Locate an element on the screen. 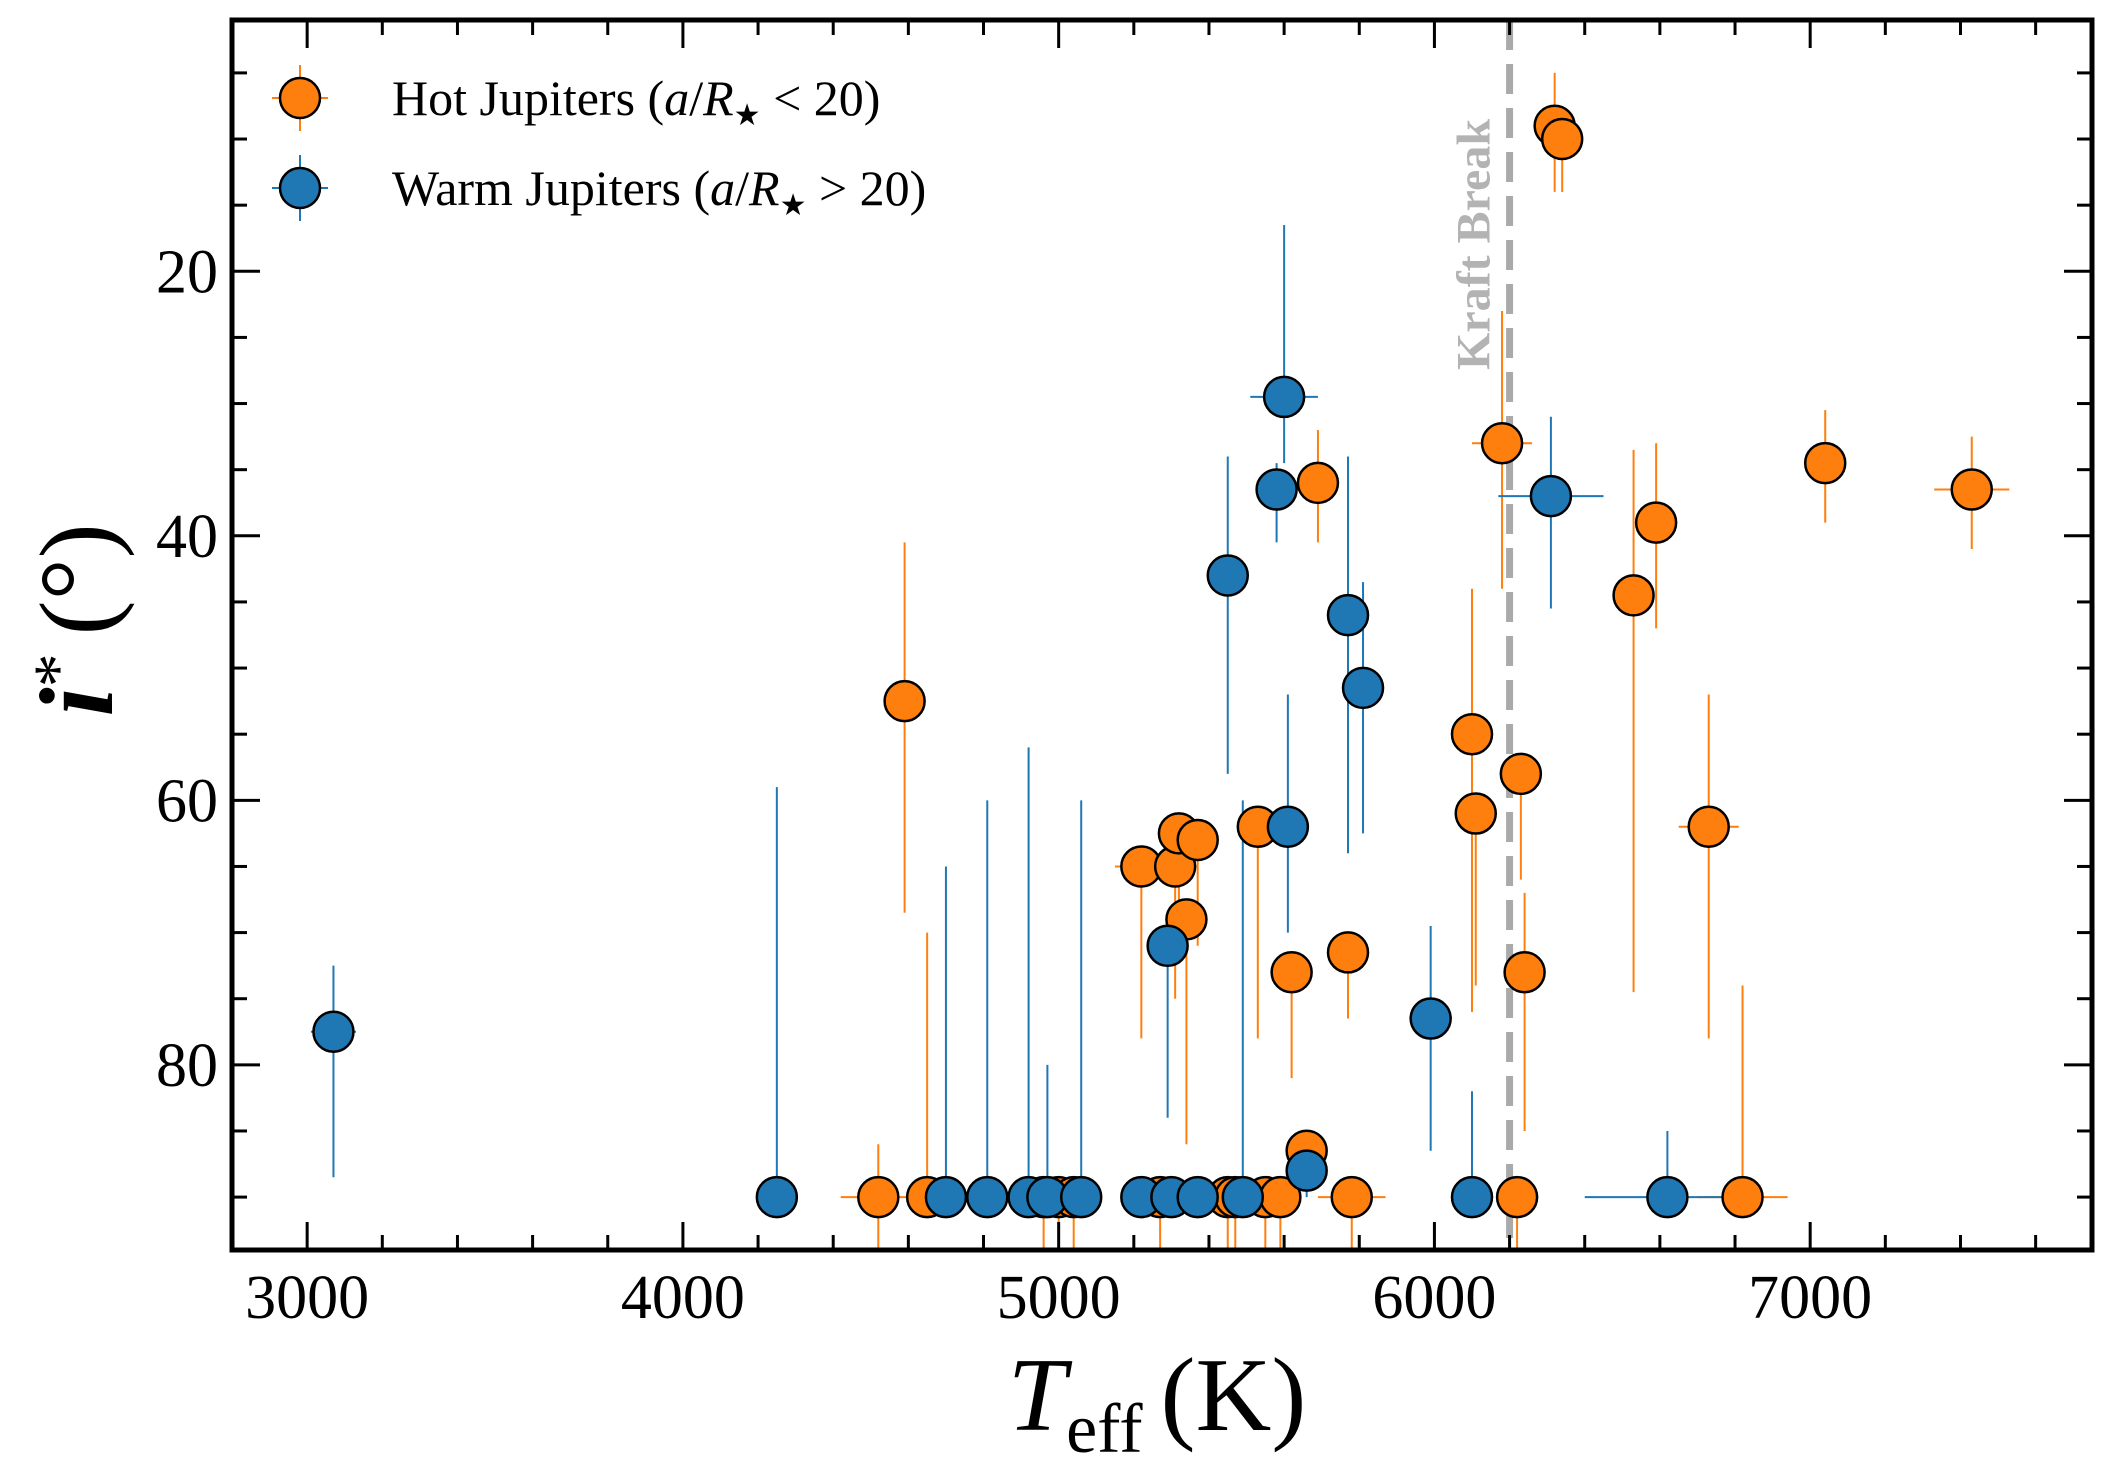 Image resolution: width=2112 pixels, height=1475 pixels. legend-marker-warm is located at coordinates (300, 188).